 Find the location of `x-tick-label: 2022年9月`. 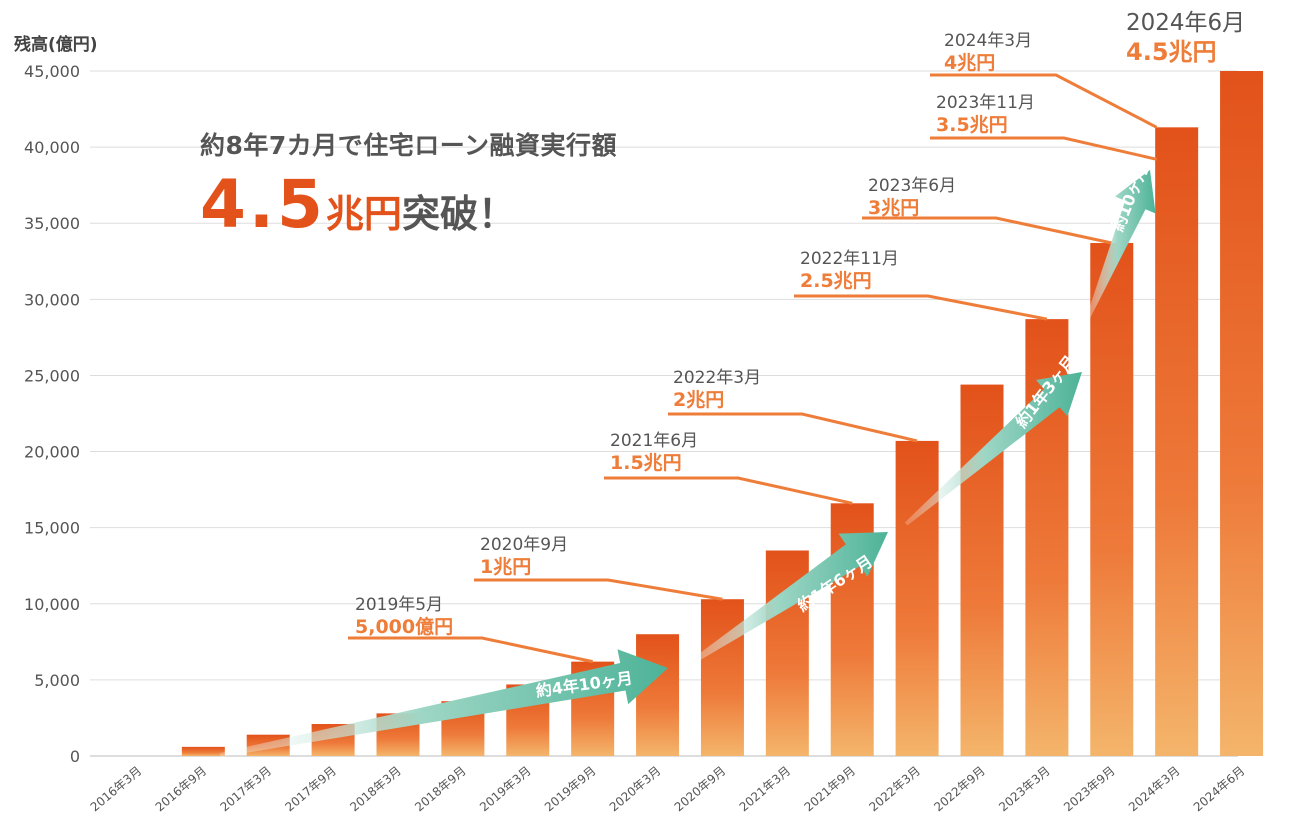

x-tick-label: 2022年9月 is located at coordinates (959, 789).